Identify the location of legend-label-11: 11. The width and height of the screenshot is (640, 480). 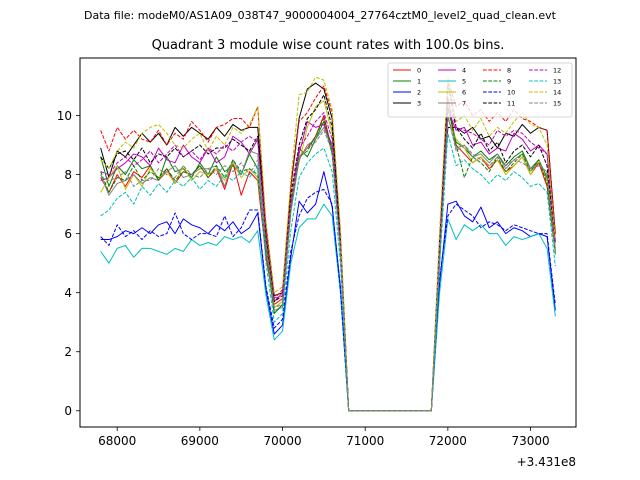
(511, 103).